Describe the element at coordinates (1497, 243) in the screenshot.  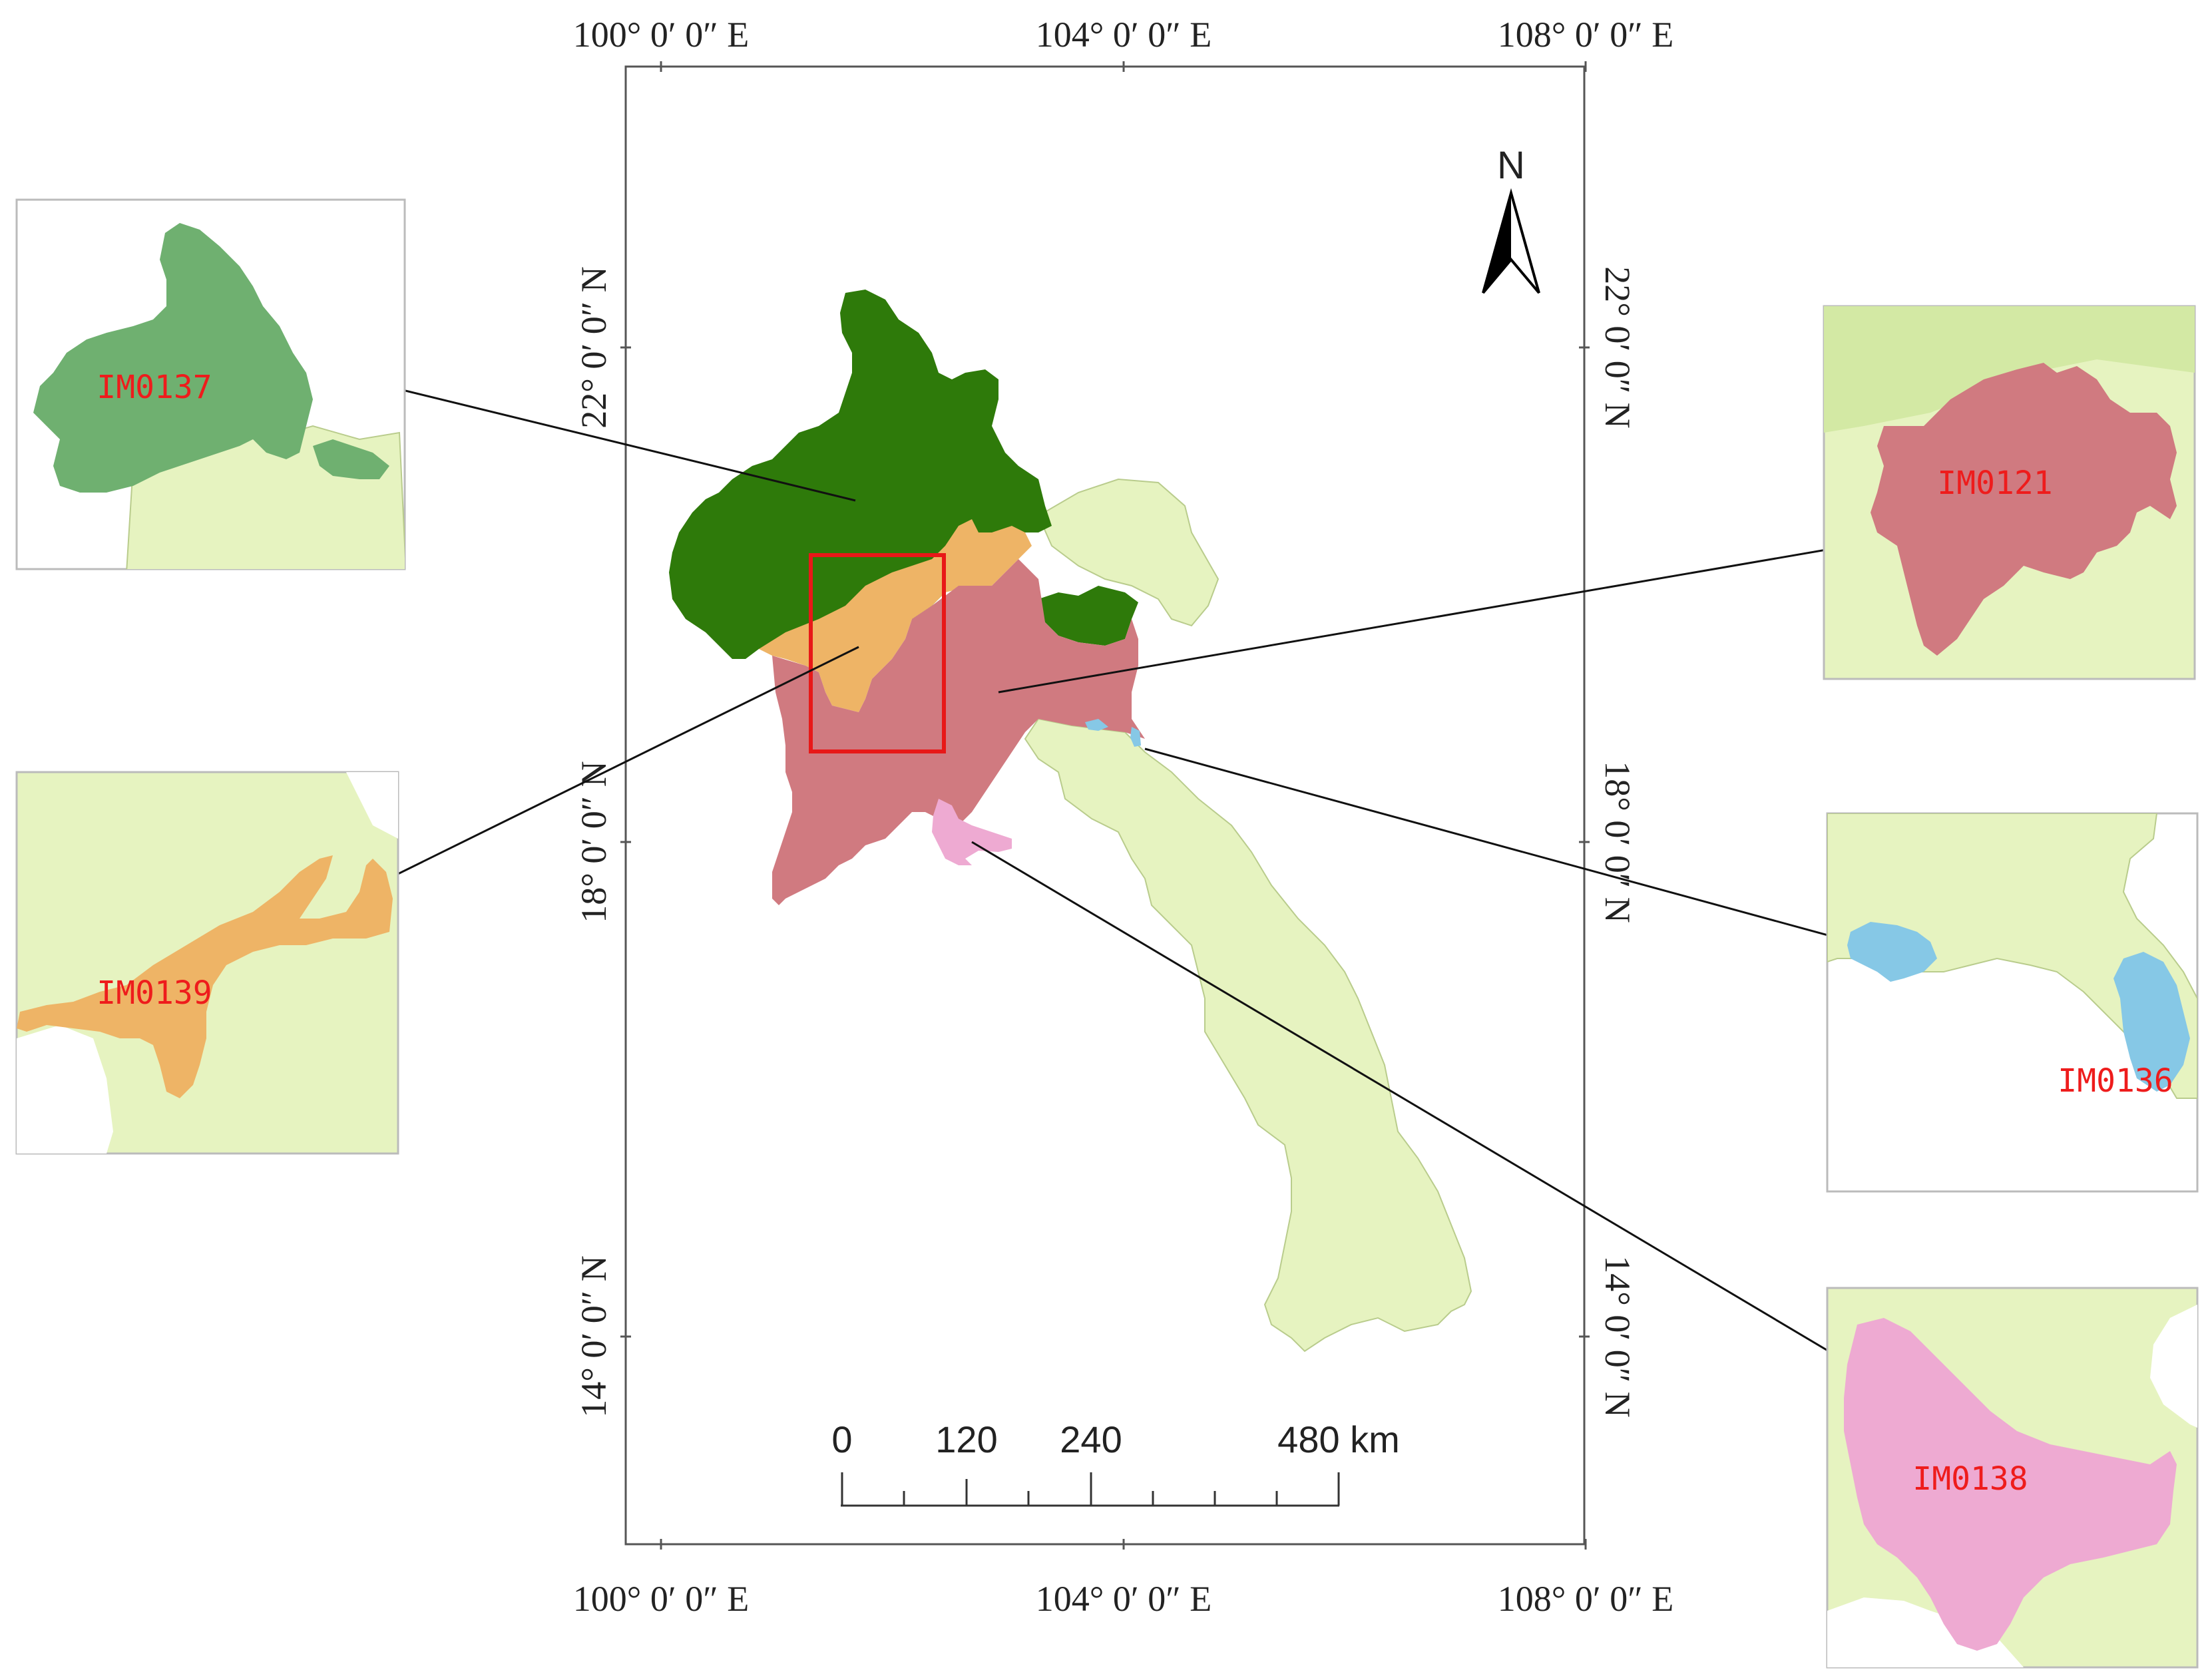
I see `north-arrow-shade-icon` at that location.